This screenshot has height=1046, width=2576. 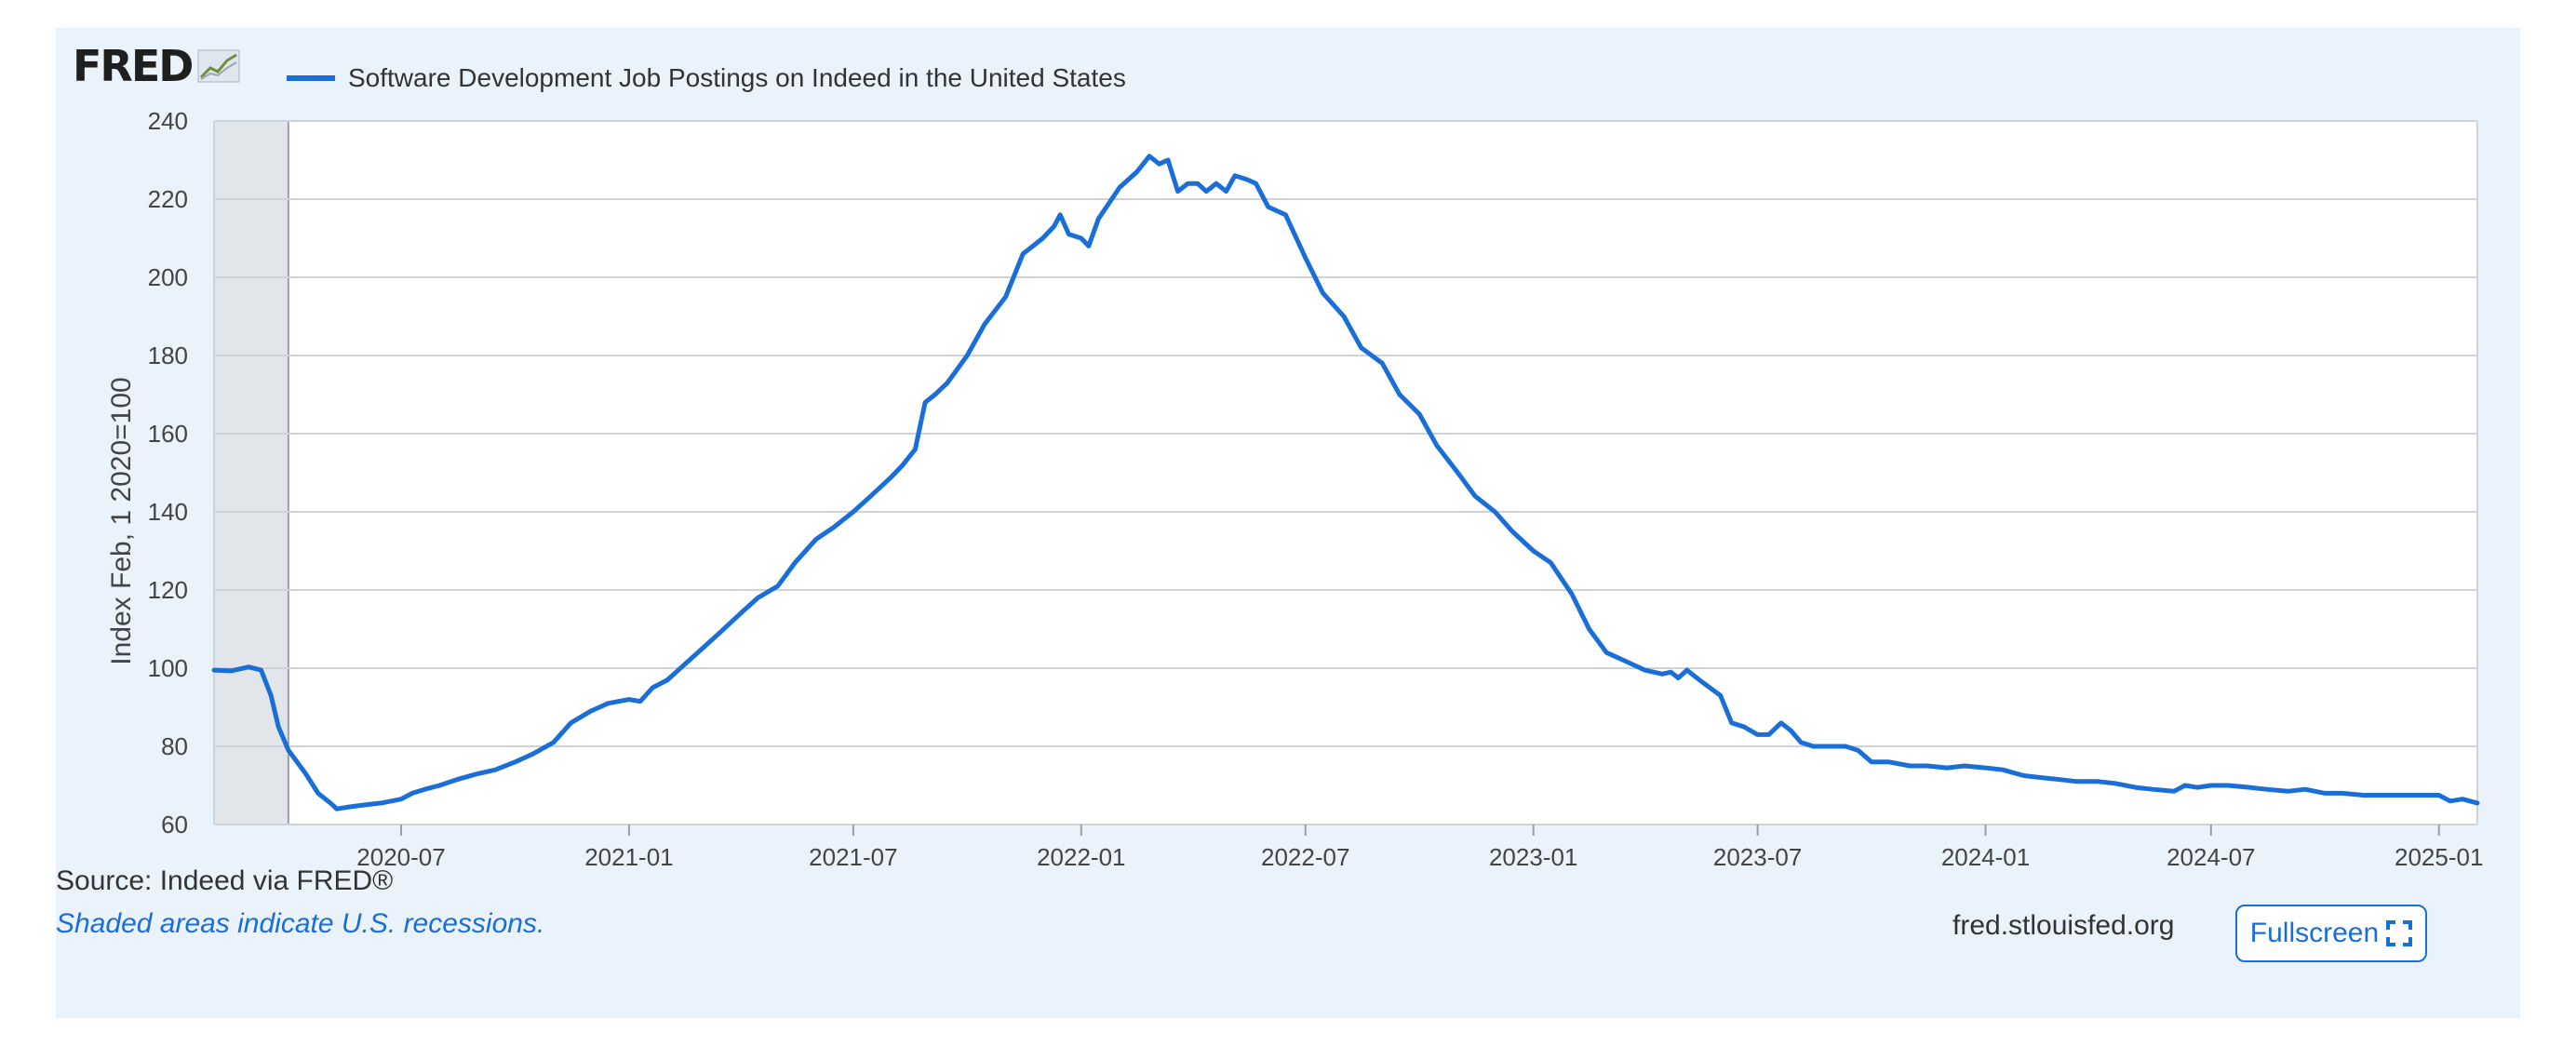 What do you see at coordinates (2063, 925) in the screenshot?
I see `site-link: fred.stlouisfed.org` at bounding box center [2063, 925].